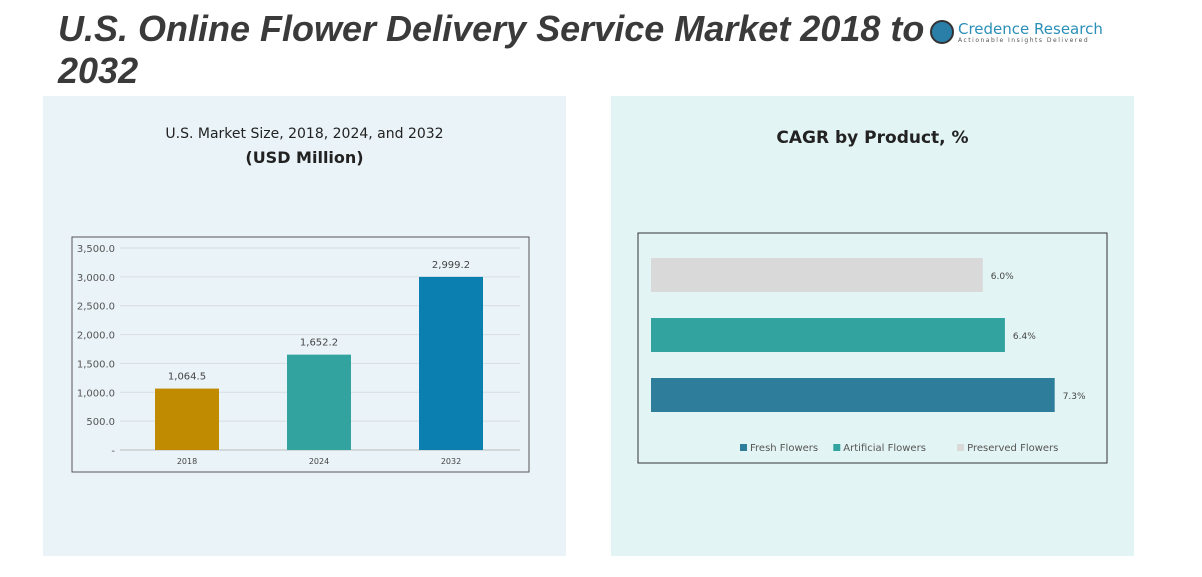 The image size is (1202, 577). What do you see at coordinates (96, 278) in the screenshot?
I see `y-tick-label: 3,000.0` at bounding box center [96, 278].